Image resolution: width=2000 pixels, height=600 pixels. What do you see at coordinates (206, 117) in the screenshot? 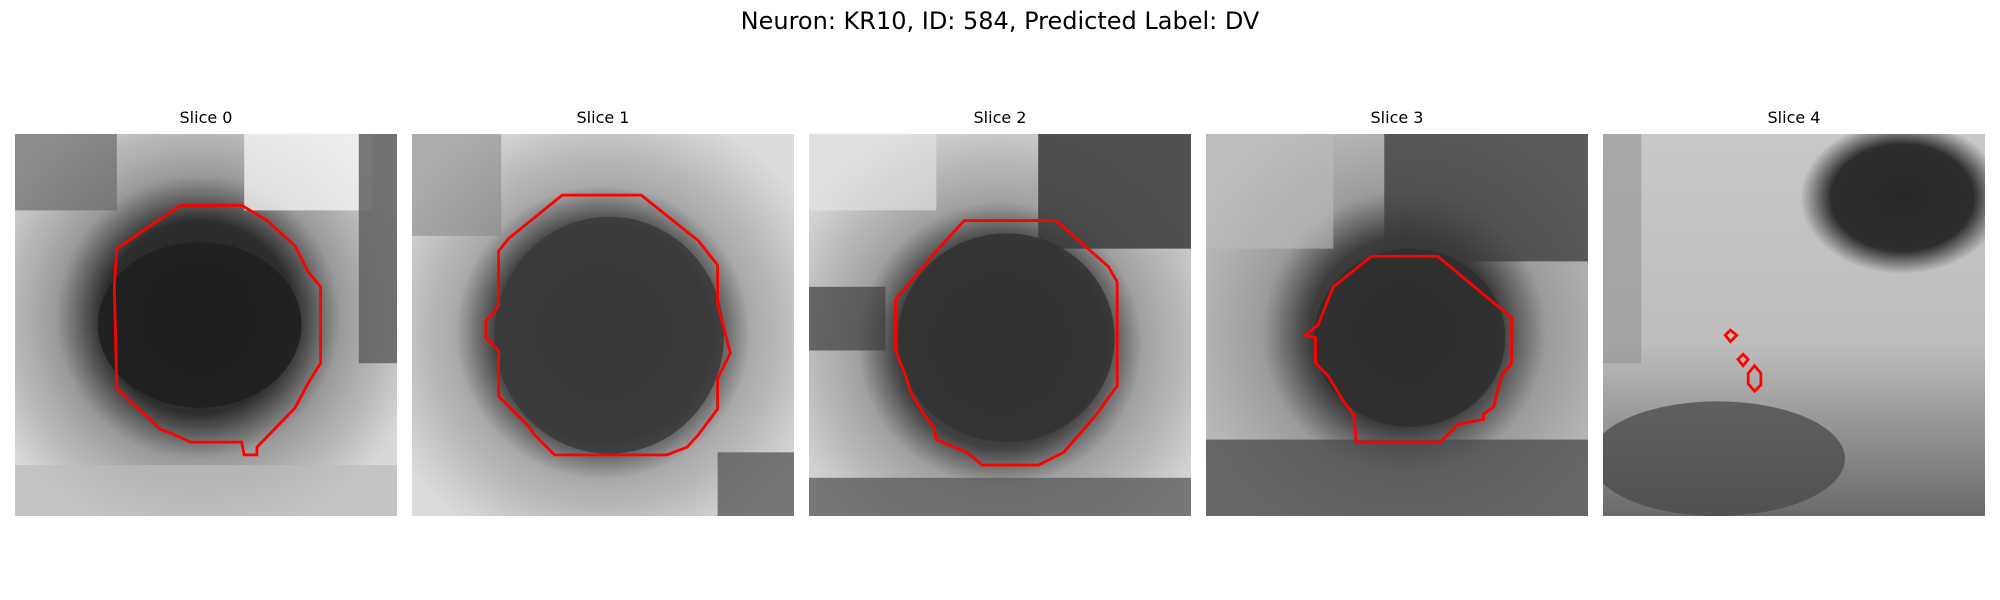
I see `slice-title-0: Slice 0` at bounding box center [206, 117].